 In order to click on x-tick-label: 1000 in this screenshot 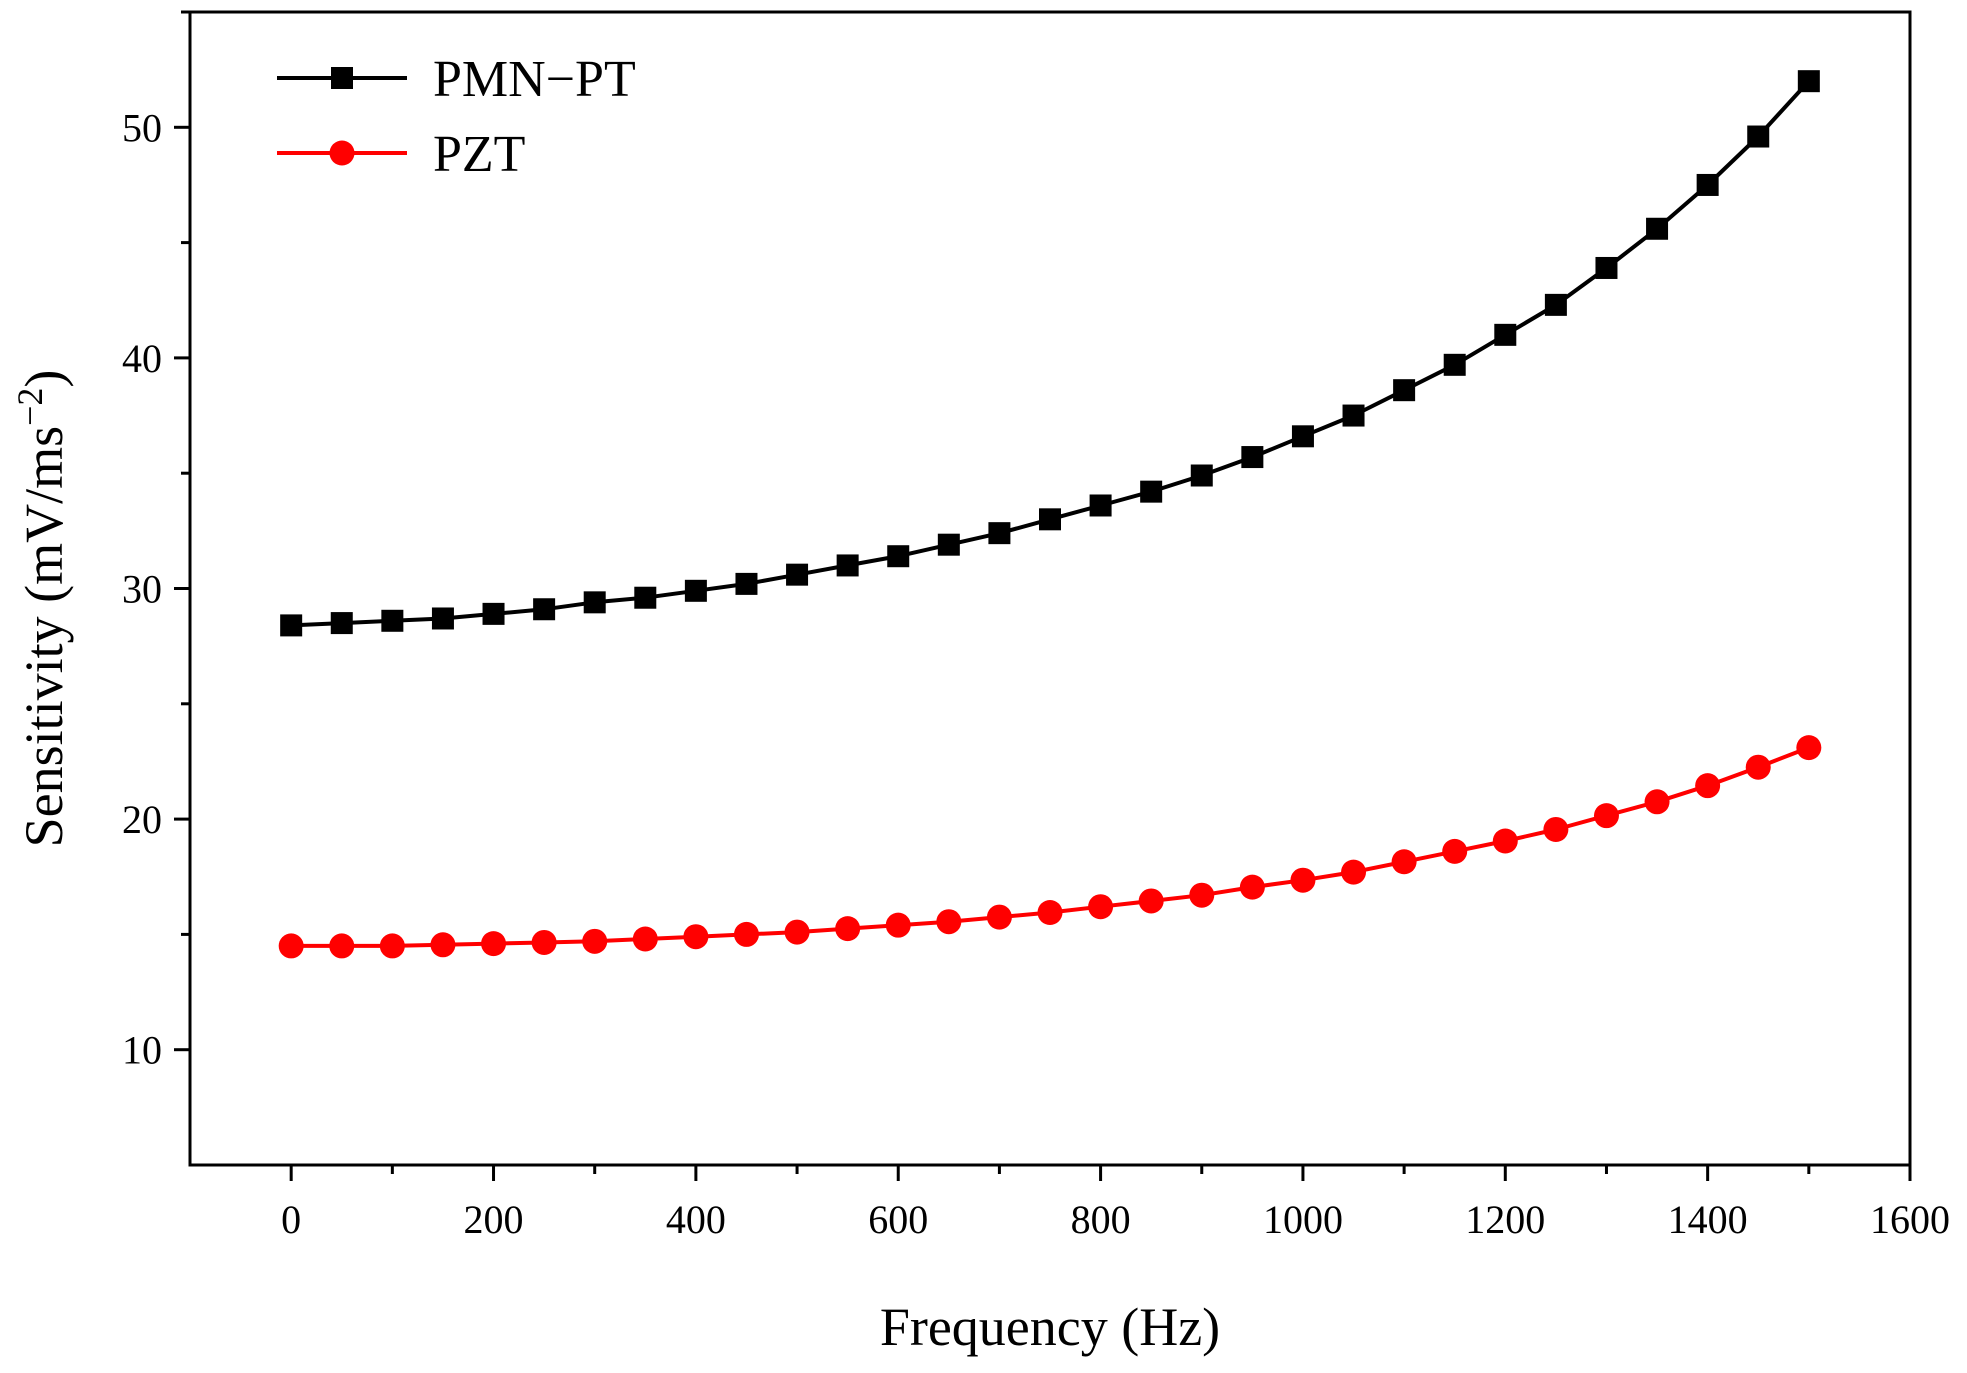, I will do `click(1303, 1219)`.